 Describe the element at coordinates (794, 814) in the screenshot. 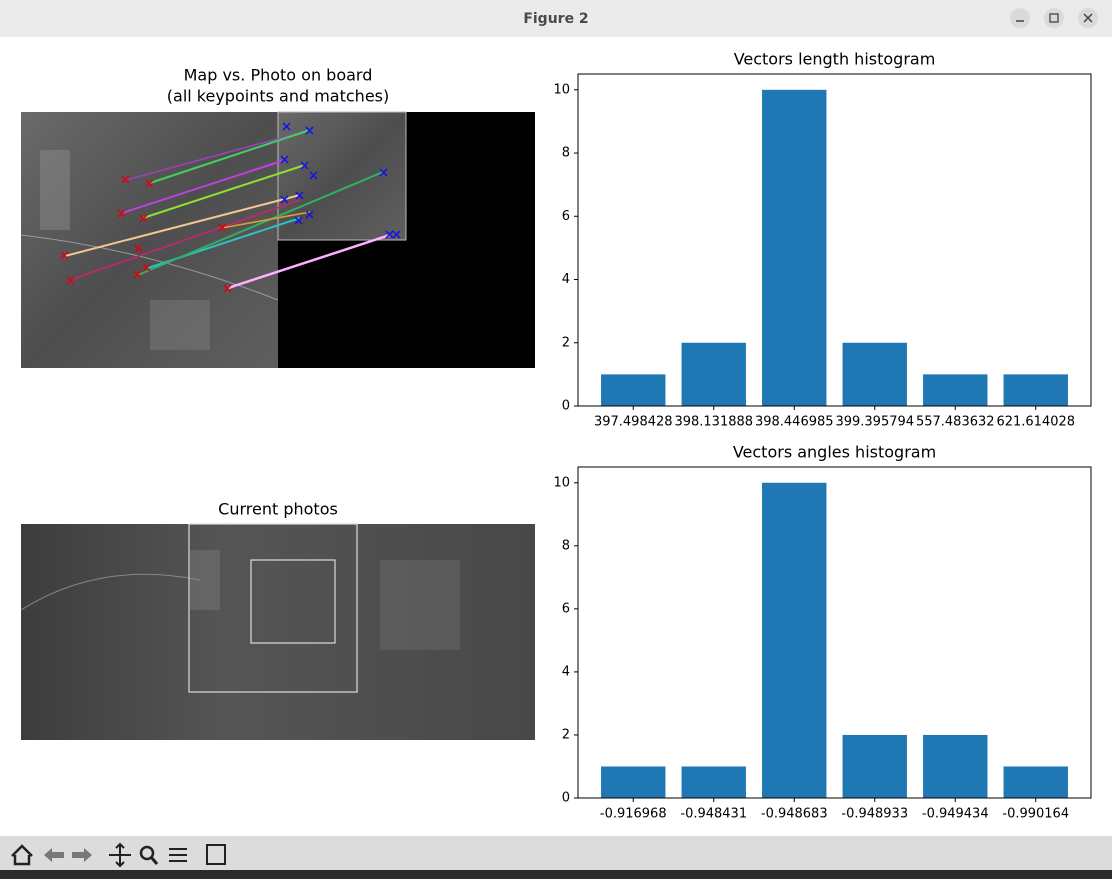

I see `x-tick-label: -0.948683` at that location.